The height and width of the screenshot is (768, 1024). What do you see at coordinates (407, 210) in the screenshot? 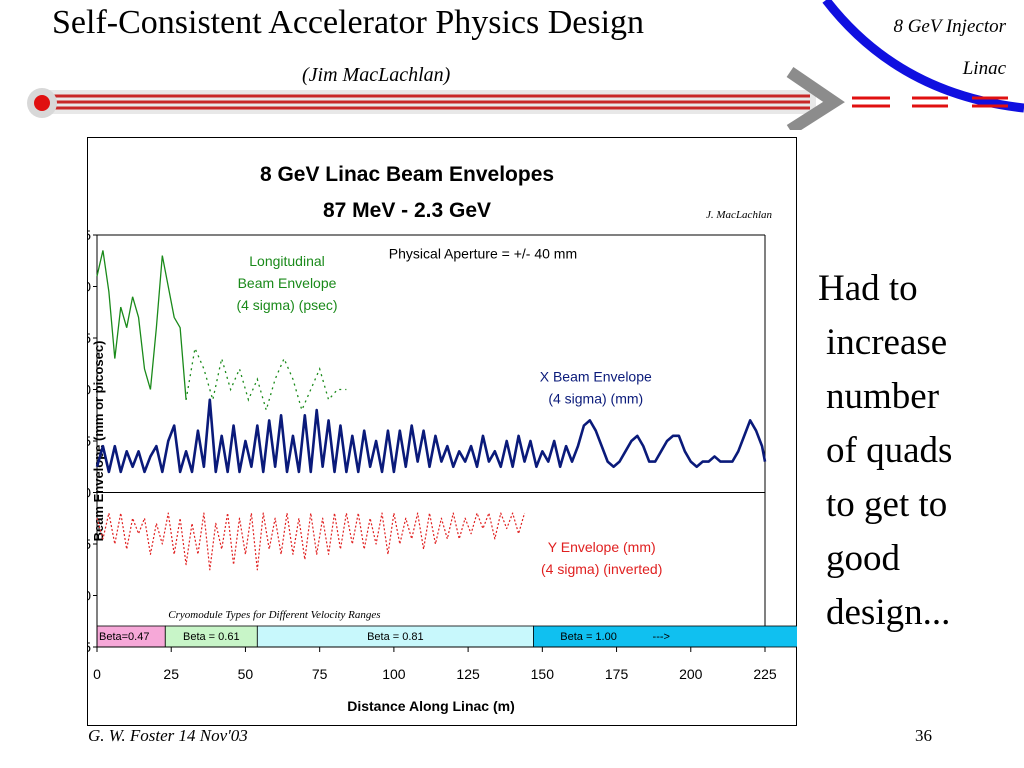
I see `chart-subtitle: 87 MeV - 2.3 GeV` at bounding box center [407, 210].